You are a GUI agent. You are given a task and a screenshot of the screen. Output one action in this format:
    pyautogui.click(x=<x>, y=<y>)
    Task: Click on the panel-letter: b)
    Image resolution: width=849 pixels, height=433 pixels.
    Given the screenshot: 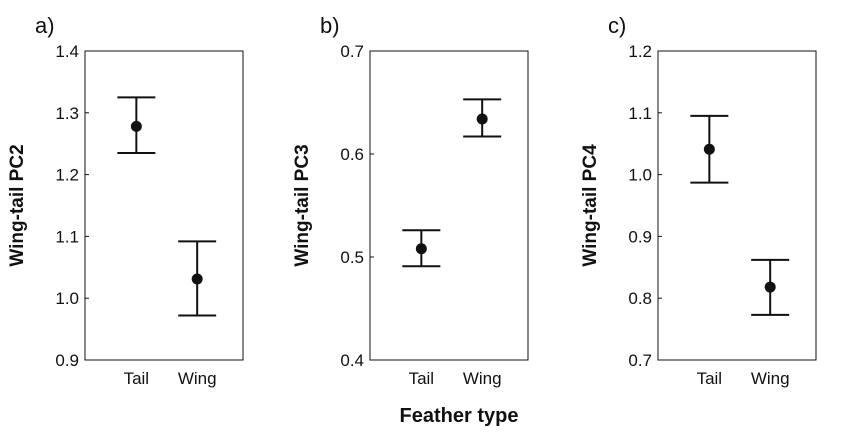 What is the action you would take?
    pyautogui.click(x=330, y=25)
    